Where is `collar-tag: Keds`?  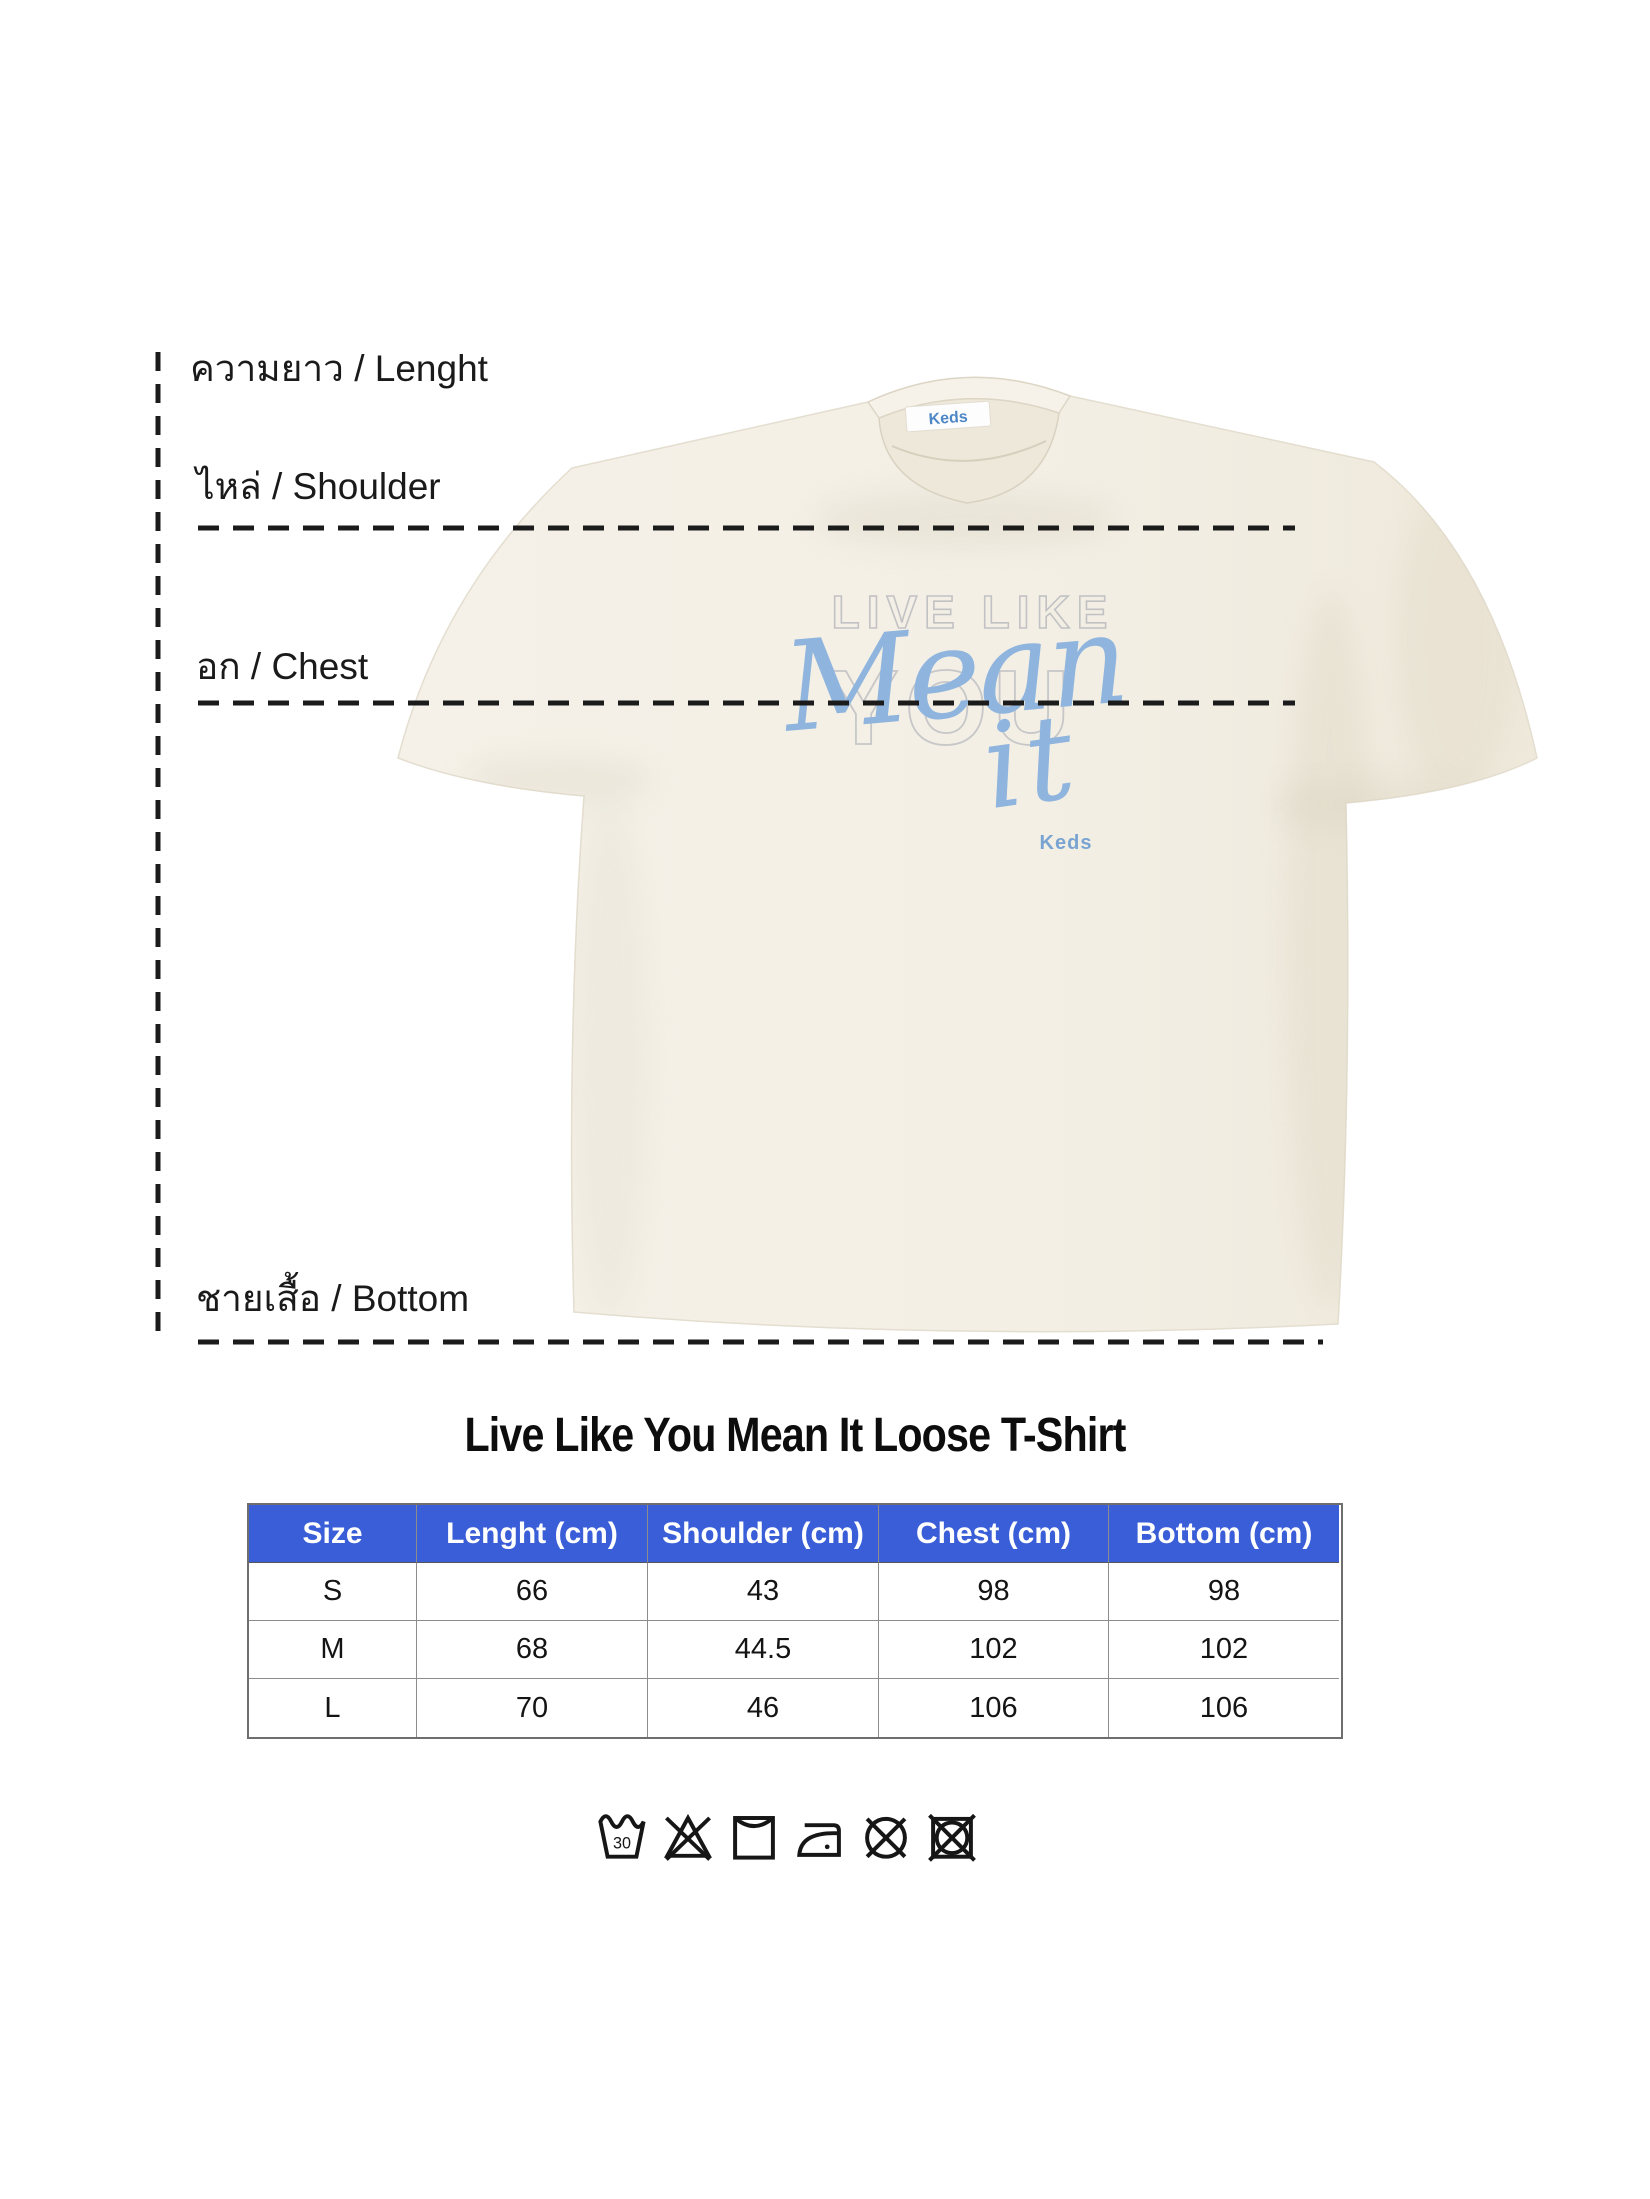 collar-tag: Keds is located at coordinates (948, 416).